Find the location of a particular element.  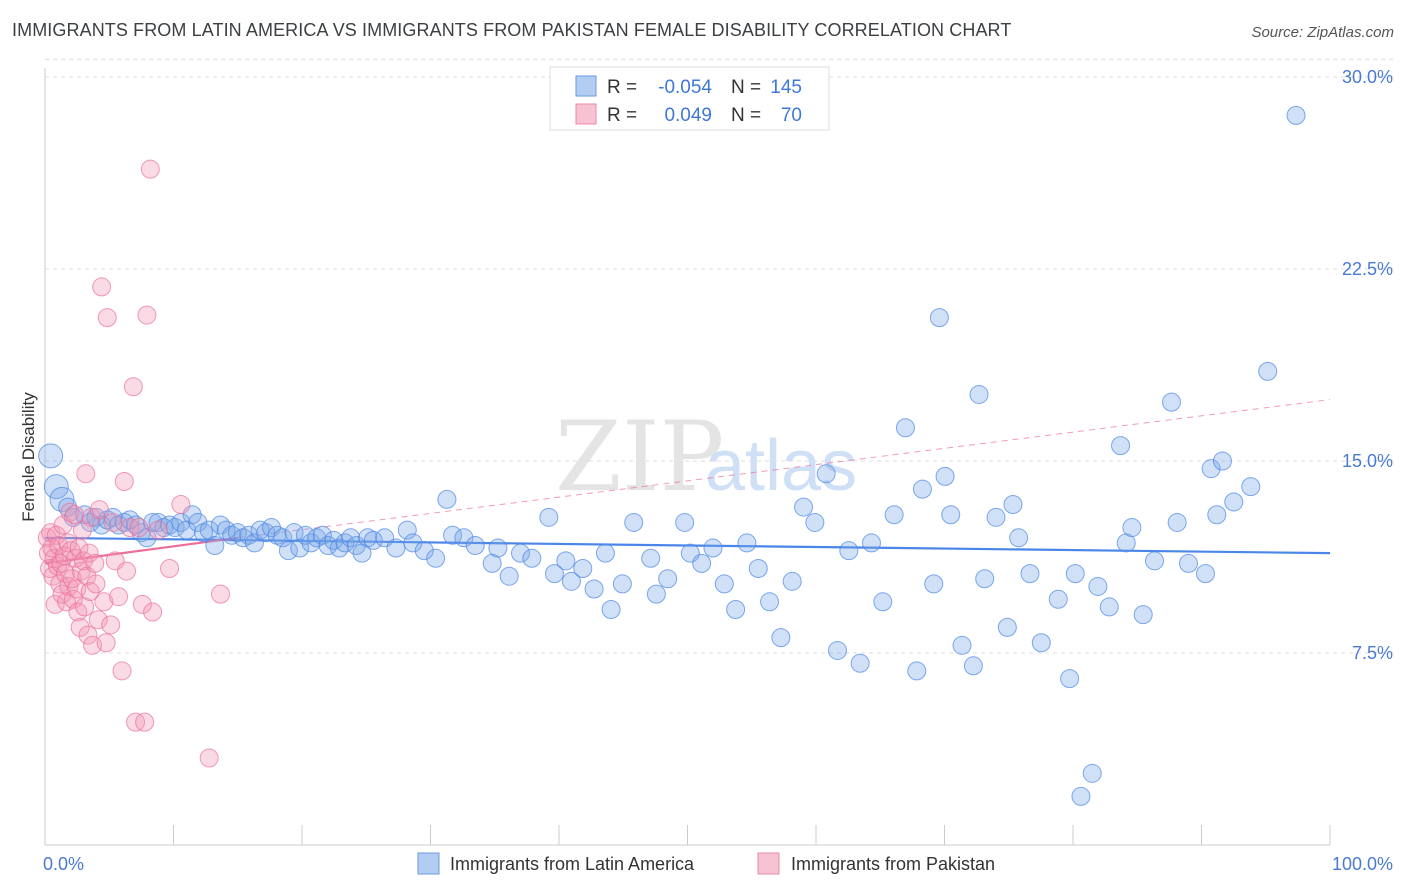

watermark-zip: ZIP is located at coordinates (639, 457).